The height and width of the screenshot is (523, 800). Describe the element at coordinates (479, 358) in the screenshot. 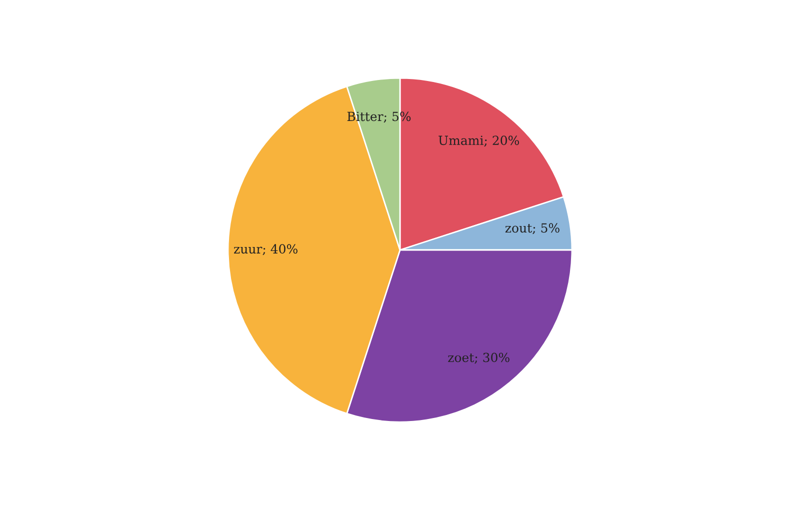

I see `slice-label: zoet; 30%` at that location.